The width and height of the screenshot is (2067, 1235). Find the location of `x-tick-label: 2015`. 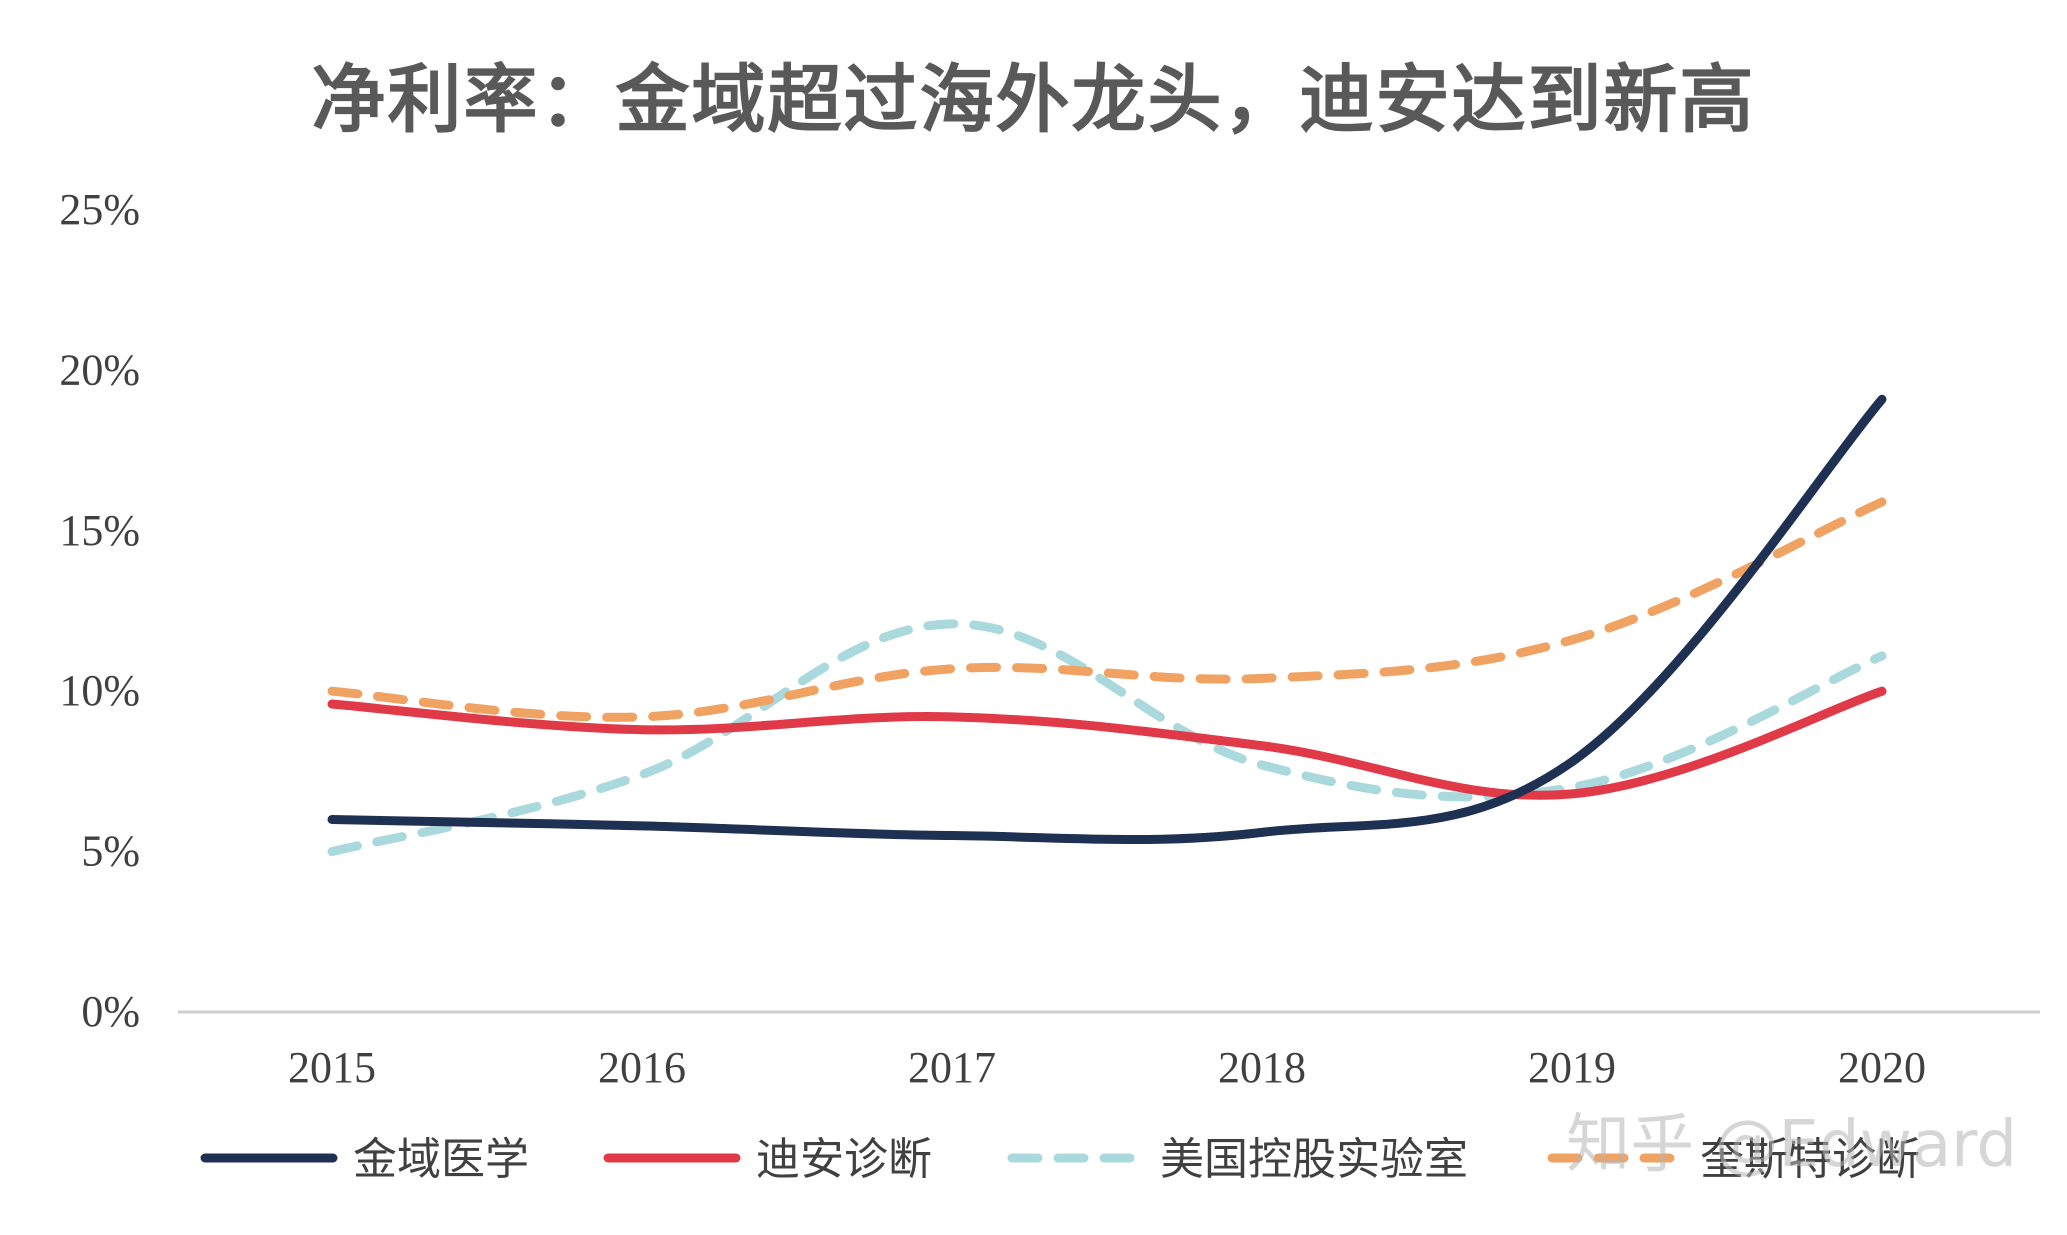

x-tick-label: 2015 is located at coordinates (332, 1067).